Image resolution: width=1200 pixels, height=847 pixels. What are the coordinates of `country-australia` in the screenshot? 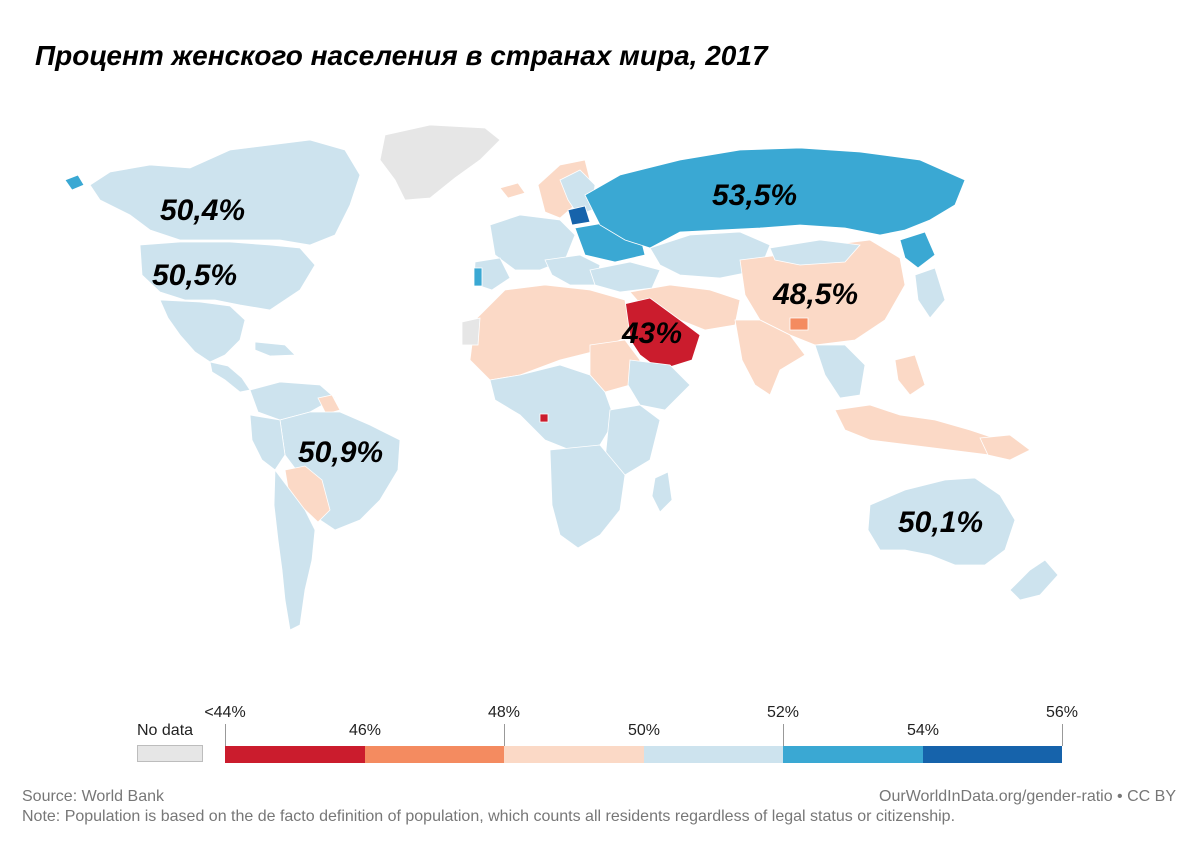 It's located at (941, 521).